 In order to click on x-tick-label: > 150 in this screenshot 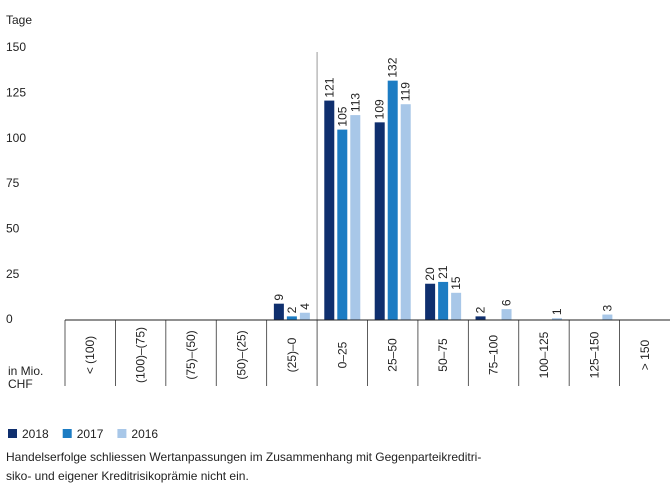, I will do `click(645, 354)`.